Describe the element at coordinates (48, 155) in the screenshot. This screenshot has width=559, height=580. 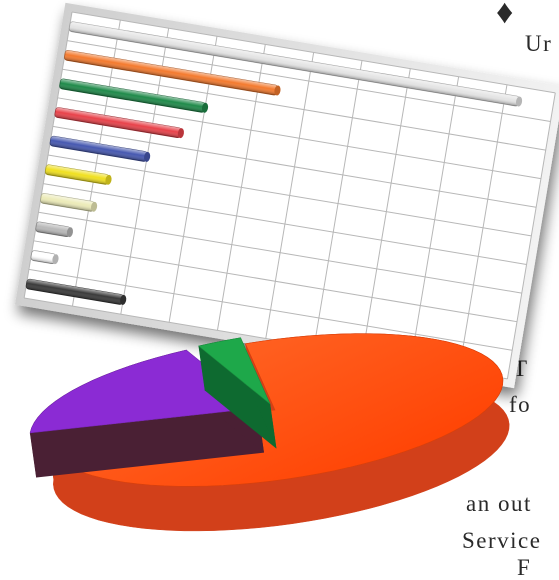
I see `grid-line-vertical` at that location.